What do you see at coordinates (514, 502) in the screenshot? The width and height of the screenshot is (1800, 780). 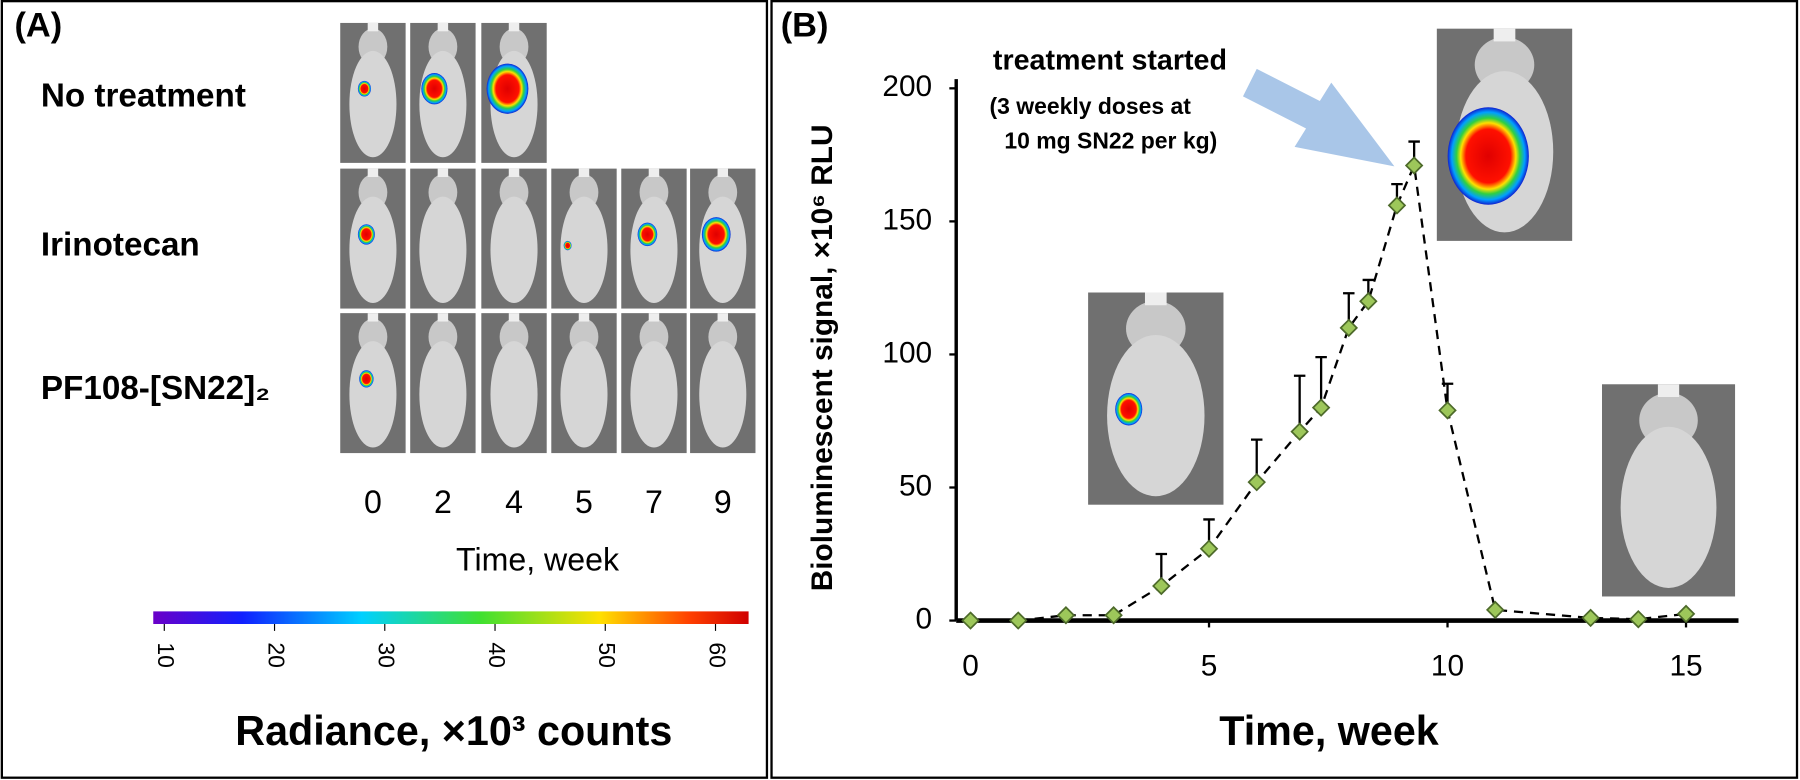 I see `x-tick-label: 4` at bounding box center [514, 502].